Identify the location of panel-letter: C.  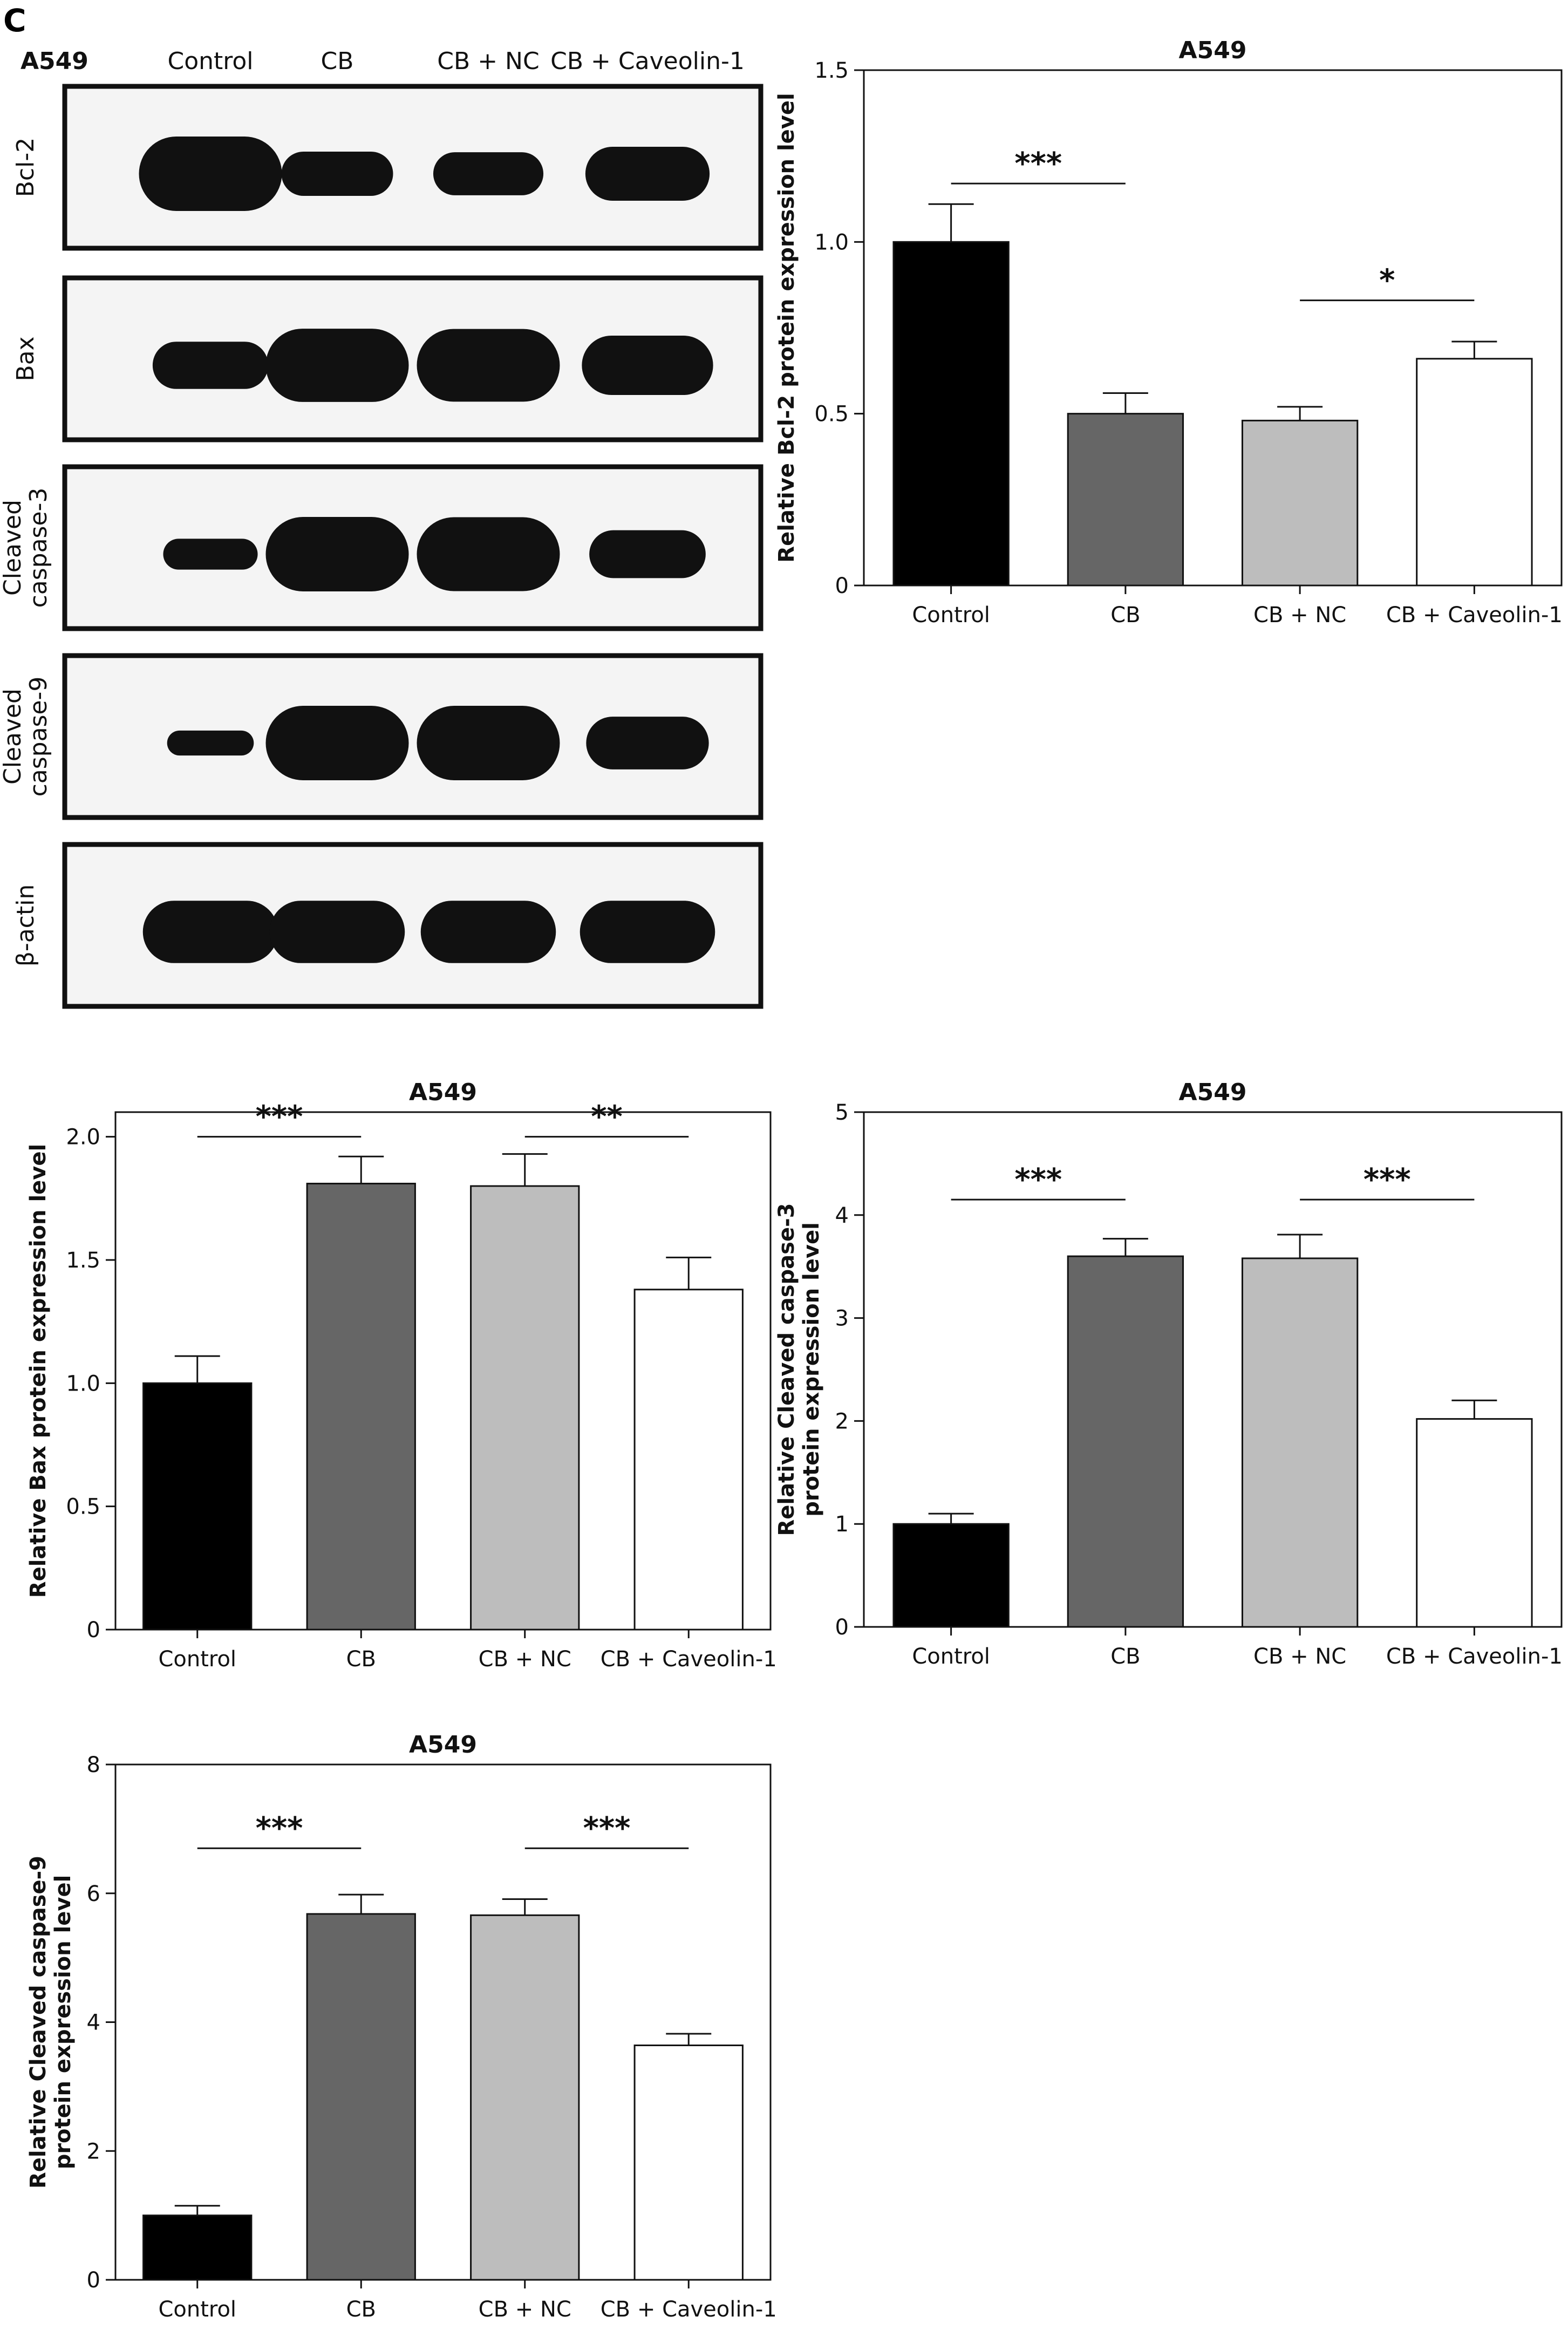
(14, 21).